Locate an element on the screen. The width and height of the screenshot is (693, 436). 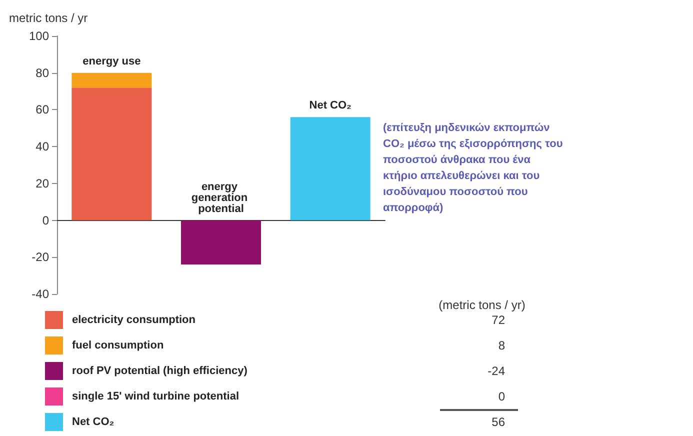
y-tick-label: -20 is located at coordinates (41, 257).